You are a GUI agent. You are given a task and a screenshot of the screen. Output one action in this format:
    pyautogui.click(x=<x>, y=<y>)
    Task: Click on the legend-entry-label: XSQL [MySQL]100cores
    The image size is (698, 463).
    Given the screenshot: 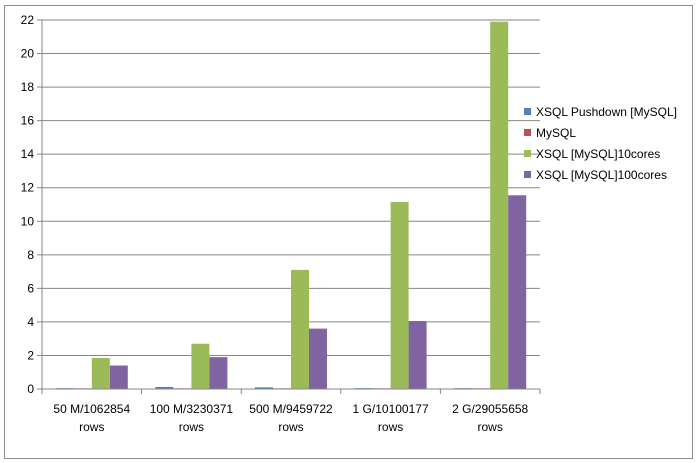 What is the action you would take?
    pyautogui.click(x=601, y=175)
    